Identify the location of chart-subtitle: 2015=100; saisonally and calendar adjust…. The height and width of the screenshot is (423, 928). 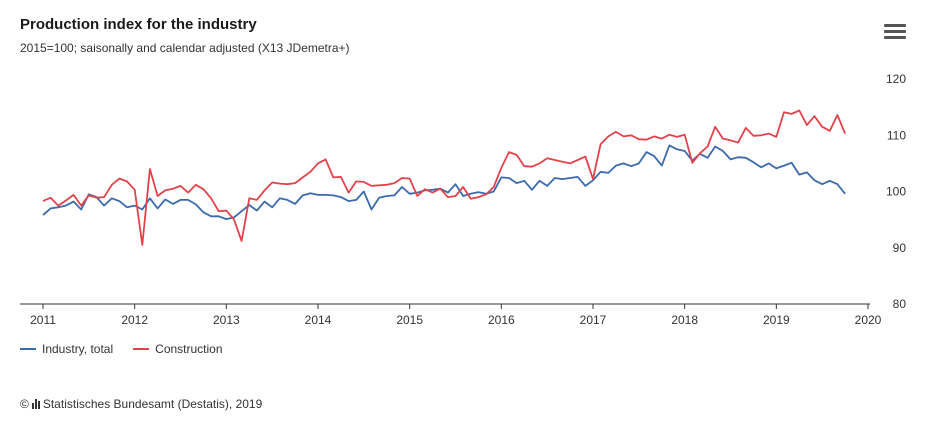
(185, 48).